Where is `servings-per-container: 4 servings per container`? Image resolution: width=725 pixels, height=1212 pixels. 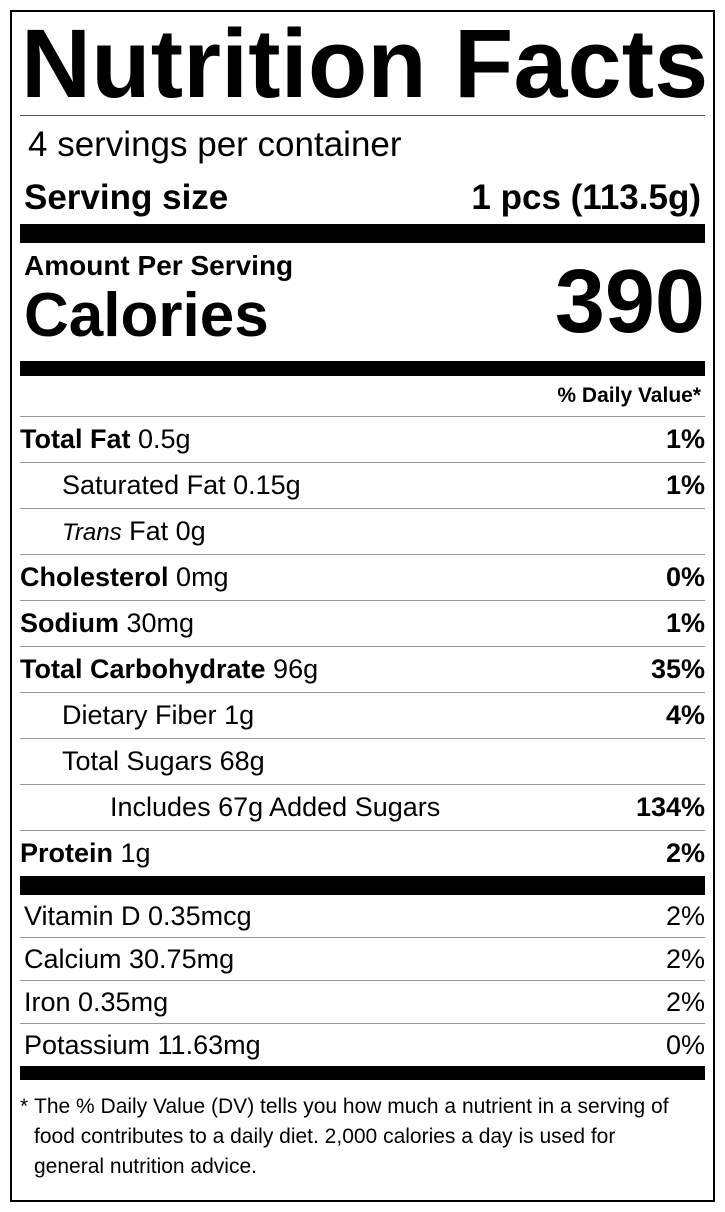 servings-per-container: 4 servings per container is located at coordinates (215, 144).